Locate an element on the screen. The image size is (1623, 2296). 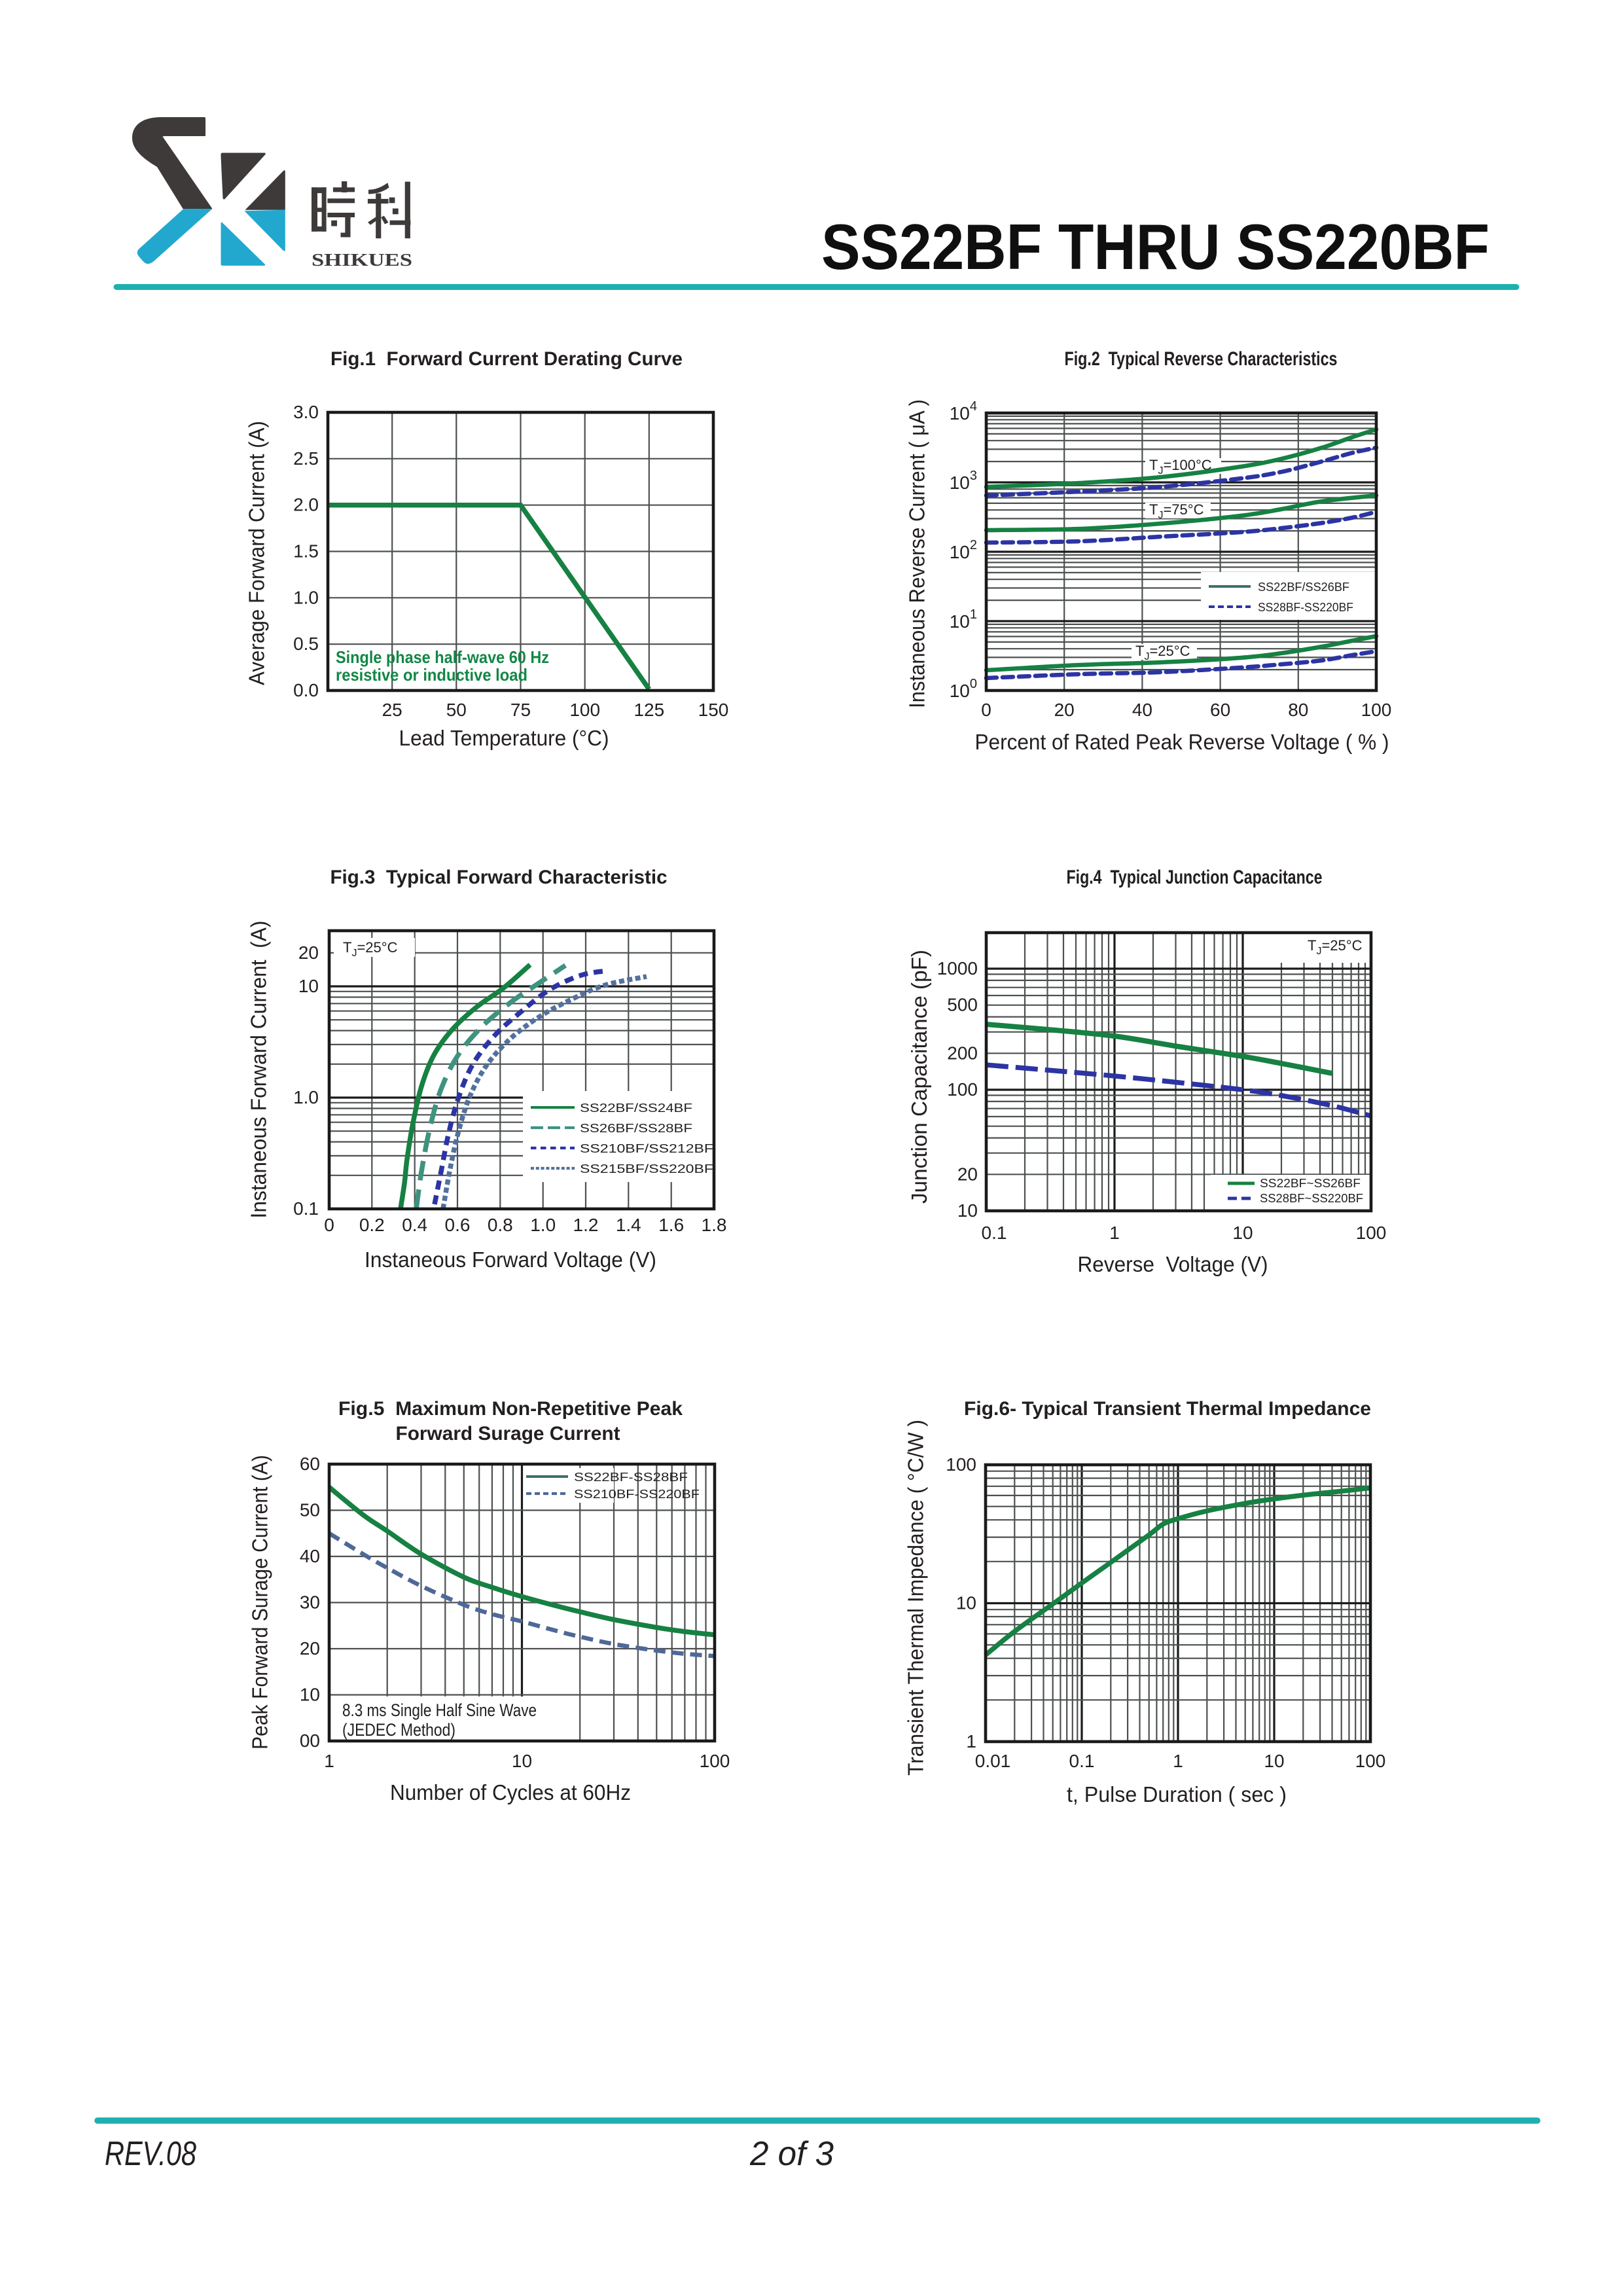
svg-text: SS210BF-SS220BF is located at coordinates (637, 1494).